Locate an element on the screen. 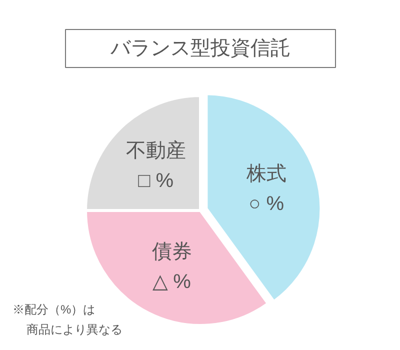 The image size is (400, 350). data-label: □ % is located at coordinates (156, 181).